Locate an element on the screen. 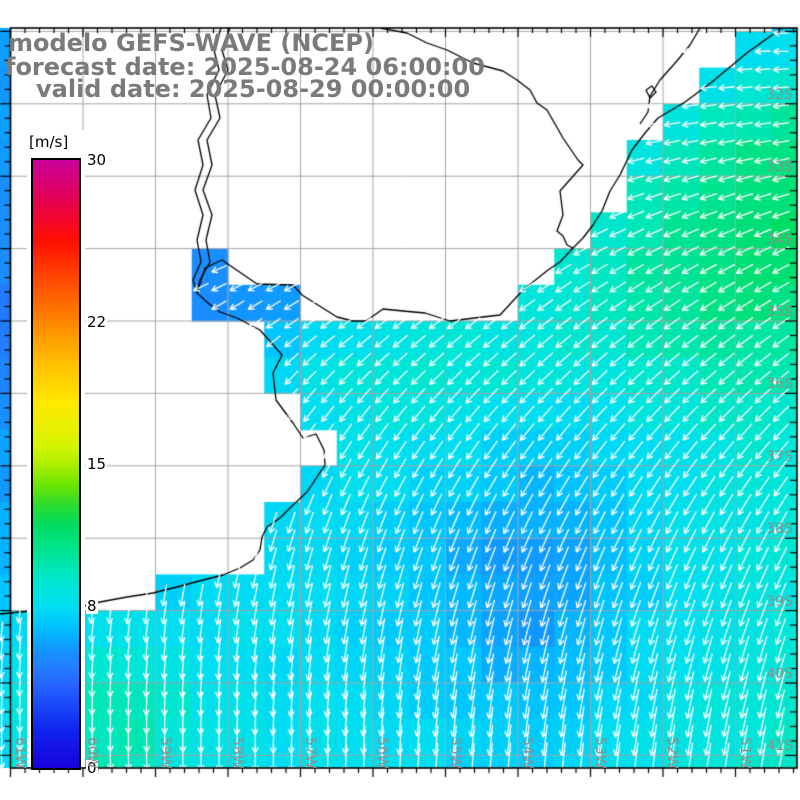 The height and width of the screenshot is (800, 800). colorbar-tick-label: 15 is located at coordinates (97, 464).